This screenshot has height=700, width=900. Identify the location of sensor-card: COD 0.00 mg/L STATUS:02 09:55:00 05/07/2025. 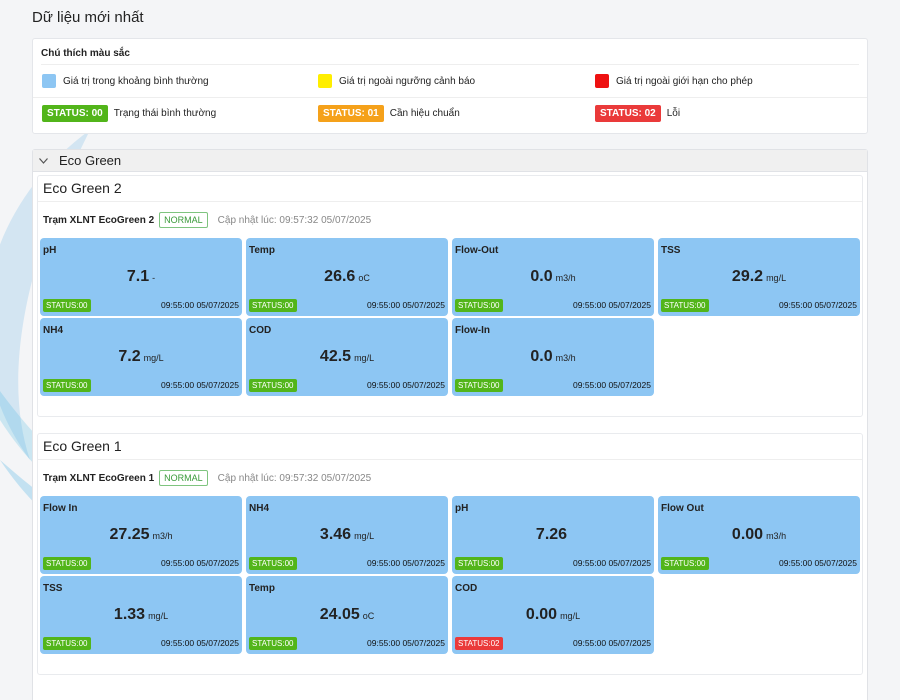
(553, 615).